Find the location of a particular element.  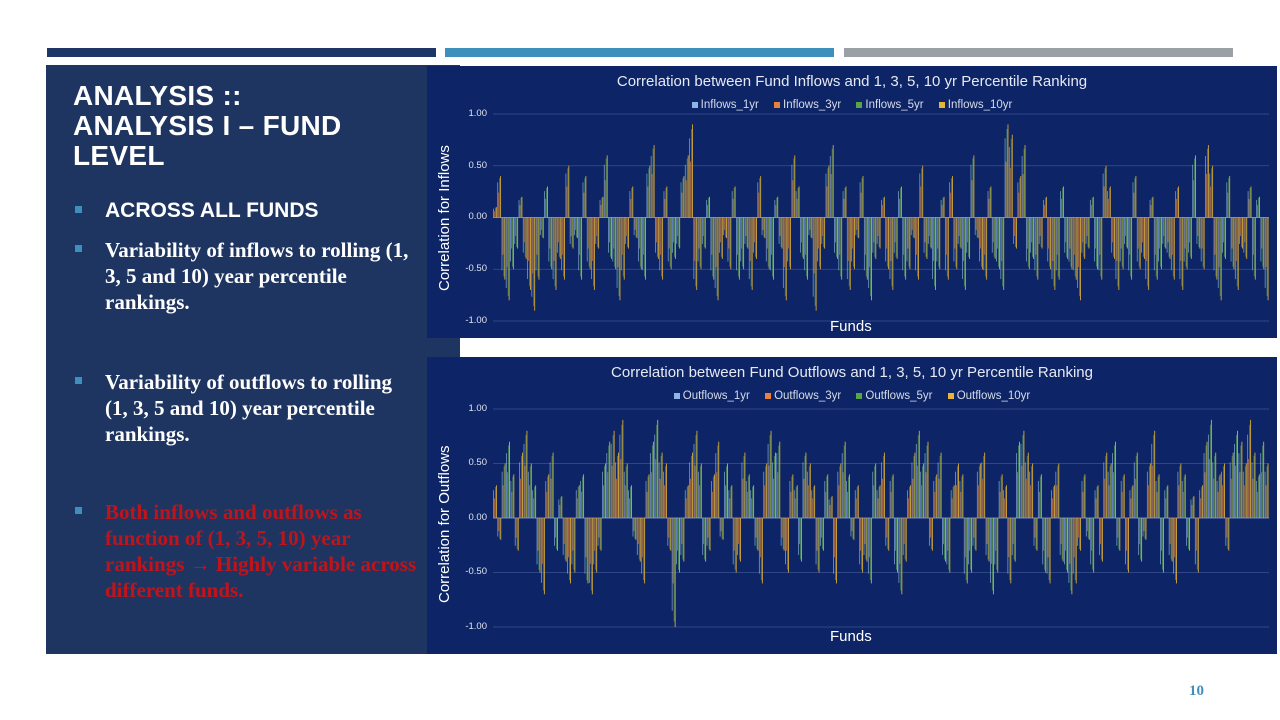

bullet-square-icon is located at coordinates (78, 380).